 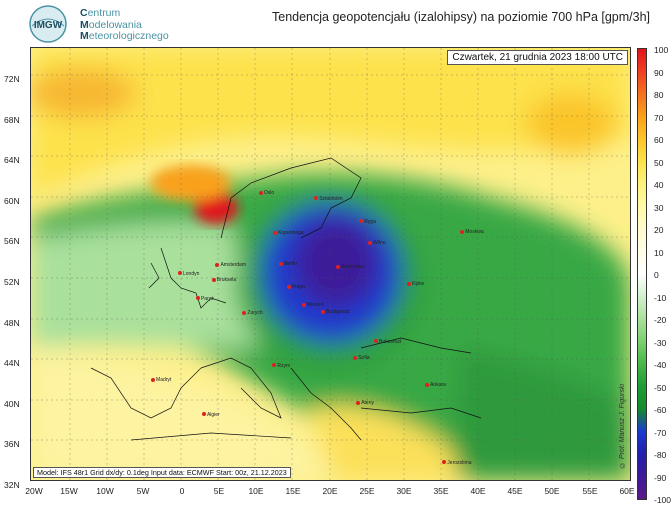 What do you see at coordinates (12, 201) in the screenshot?
I see `lat-label: 60N` at bounding box center [12, 201].